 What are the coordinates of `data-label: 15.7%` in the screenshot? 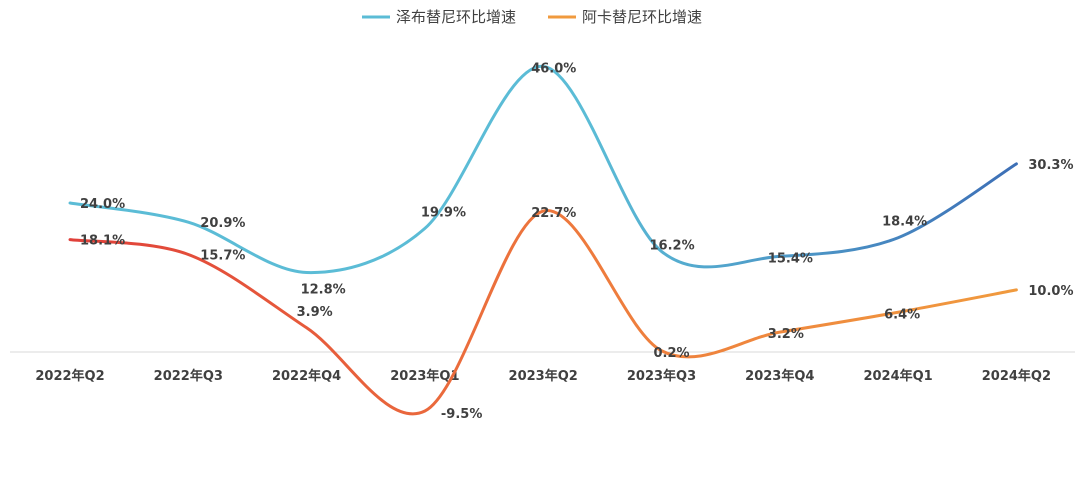 It's located at (222, 256).